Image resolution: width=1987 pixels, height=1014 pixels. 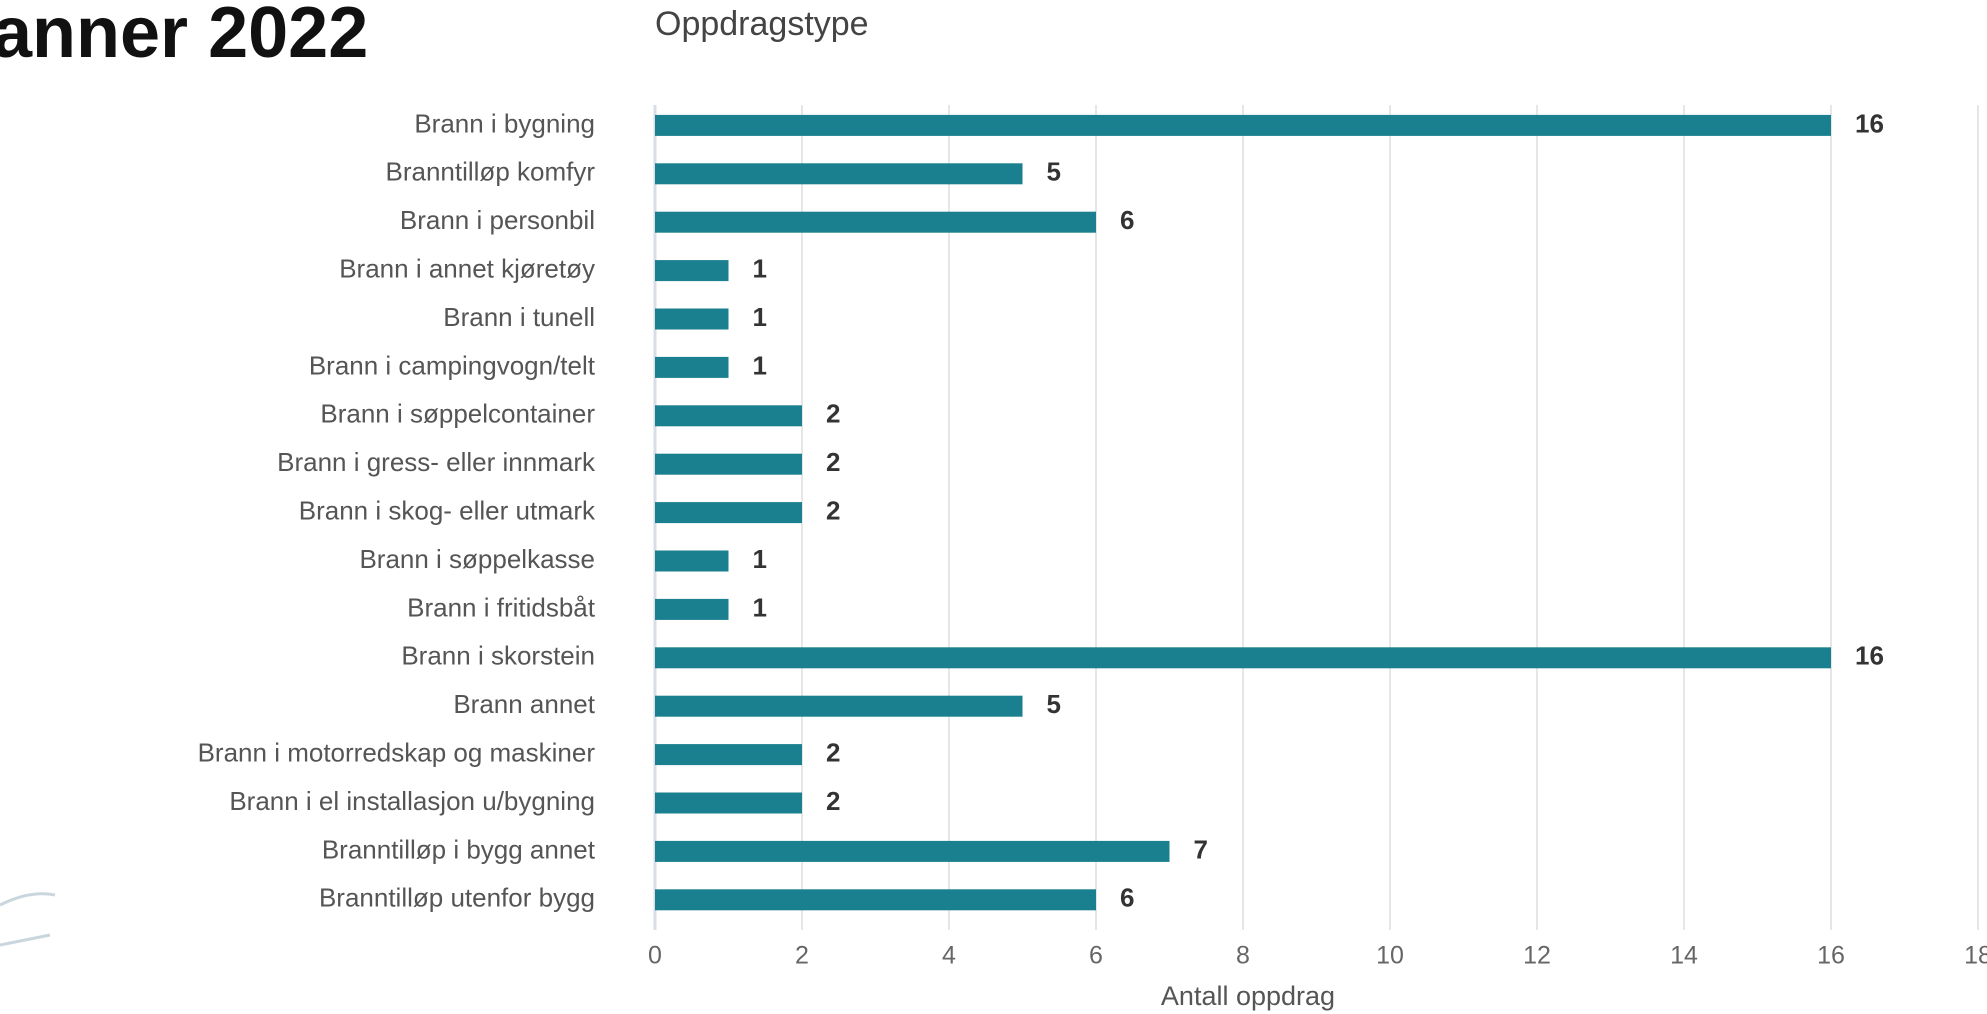 What do you see at coordinates (467, 268) in the screenshot?
I see `y-tick-label: Brann i annet kjøretøy` at bounding box center [467, 268].